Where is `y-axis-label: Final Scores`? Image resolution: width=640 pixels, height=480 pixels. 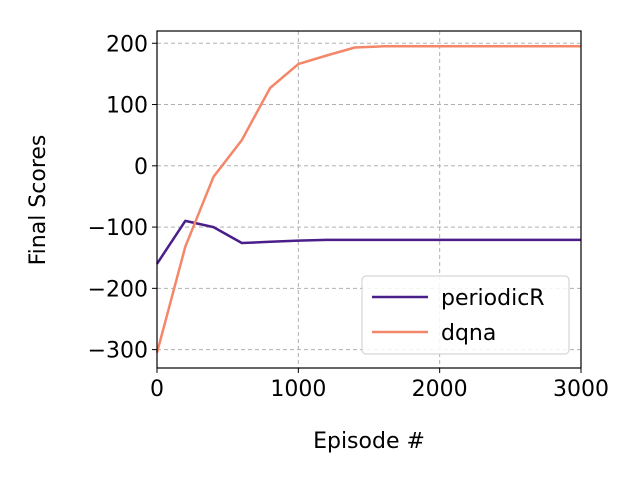 y-axis-label: Final Scores is located at coordinates (38, 200).